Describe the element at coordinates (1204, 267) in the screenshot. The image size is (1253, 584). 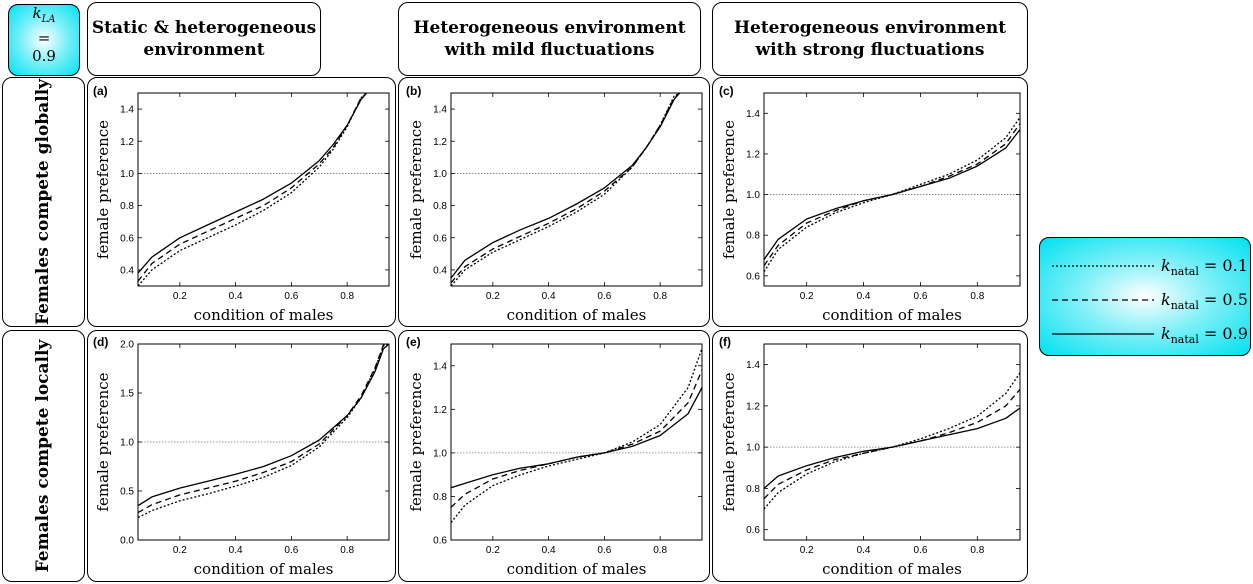
I see `legend-label-1: knatal = 0.1` at that location.